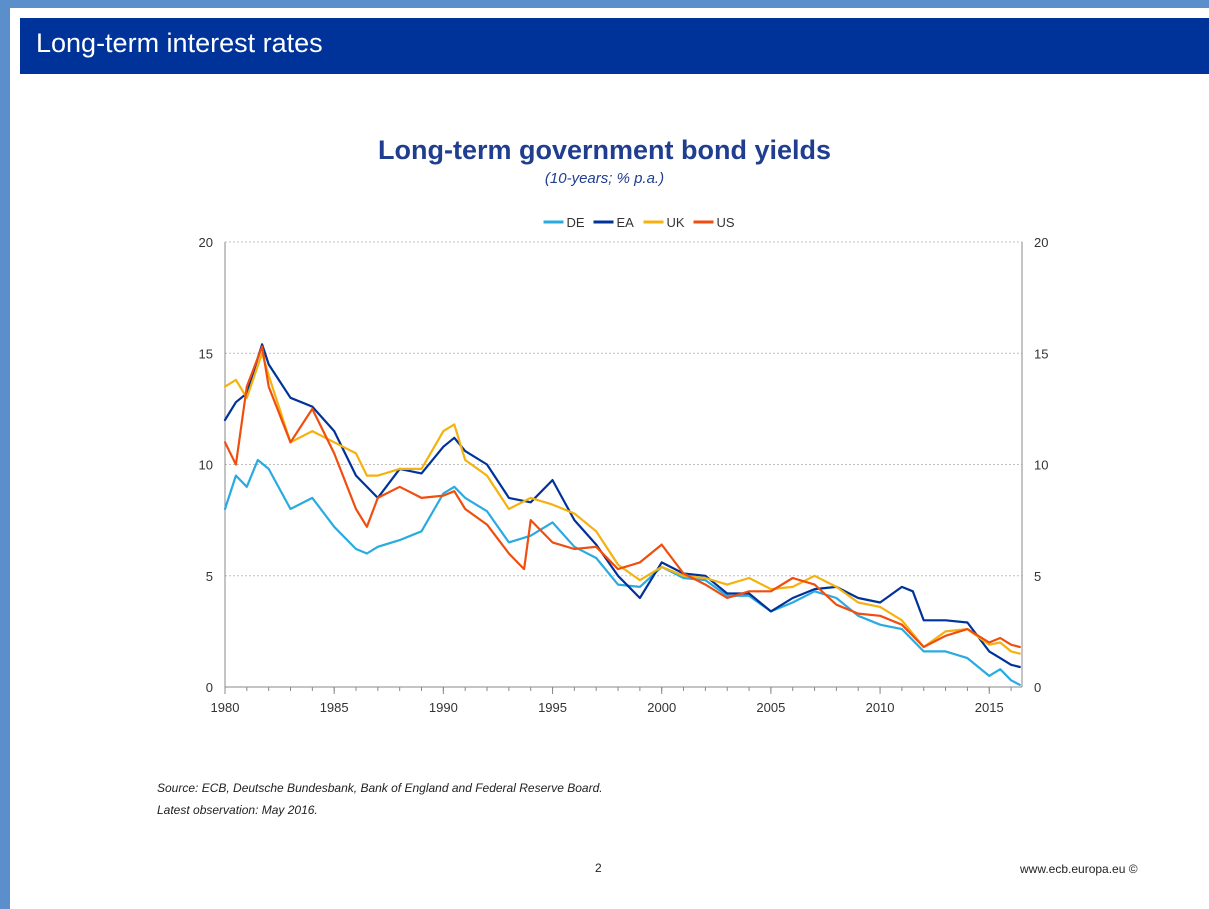  I want to click on y-tick-label-right: 10, so click(1041, 465).